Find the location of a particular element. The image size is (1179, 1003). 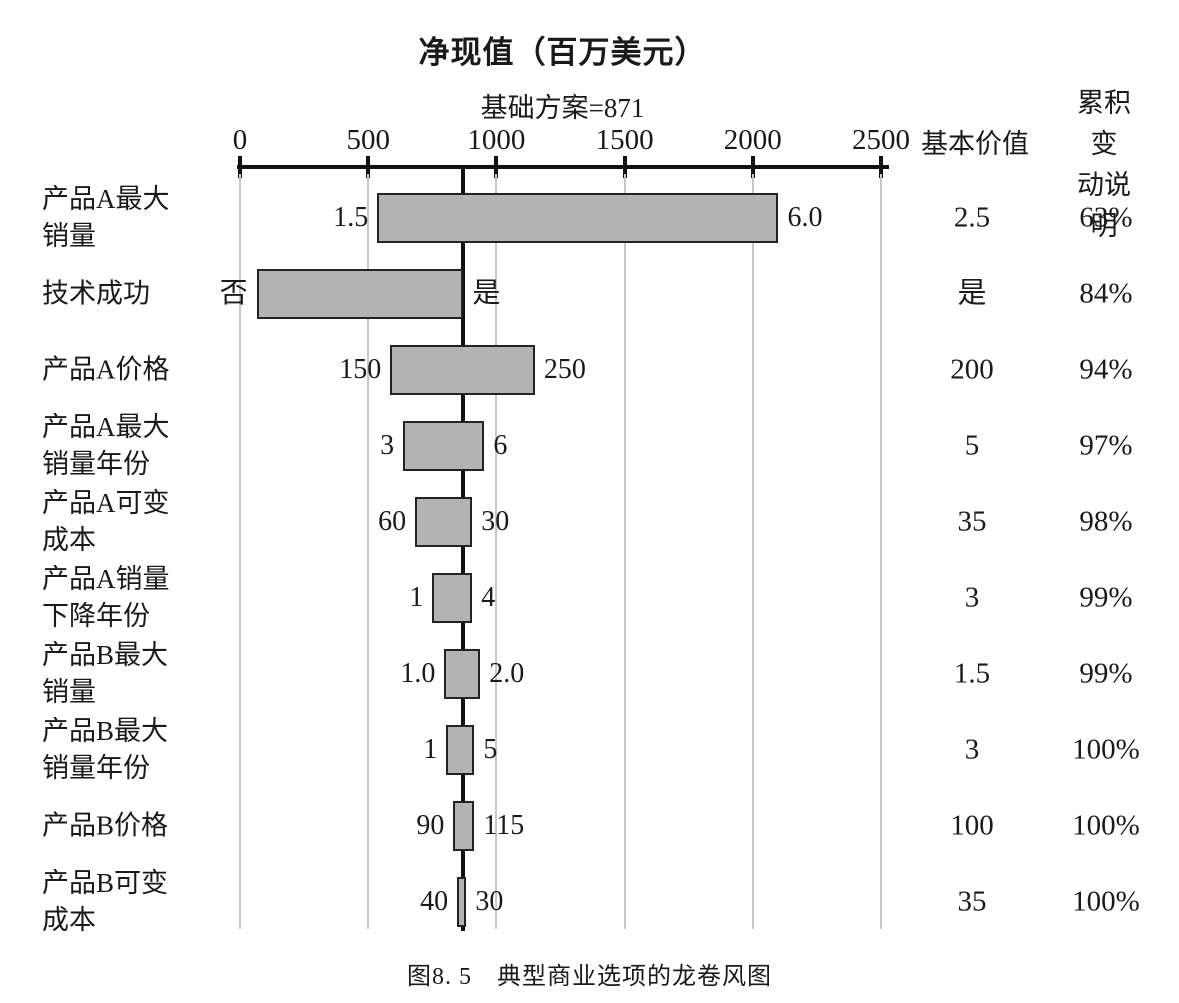

base-value: 200 is located at coordinates (972, 369).